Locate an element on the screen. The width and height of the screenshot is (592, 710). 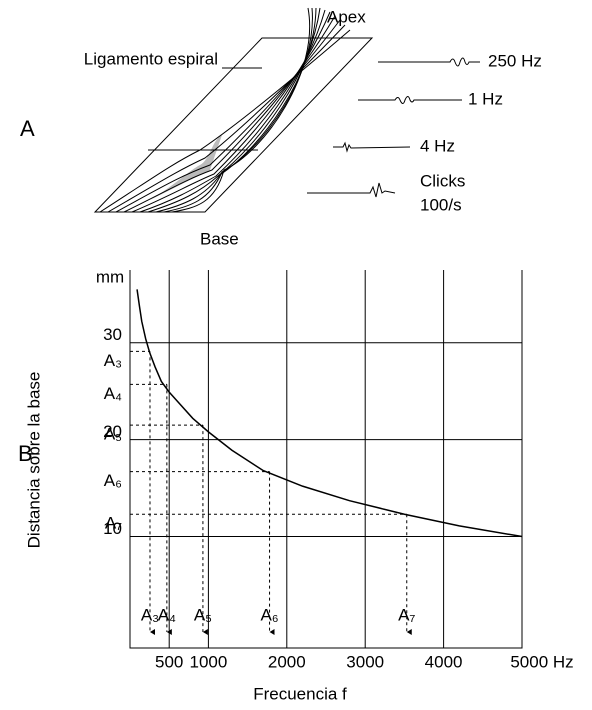
stimulus-label: 4 Hz is located at coordinates (437, 145).